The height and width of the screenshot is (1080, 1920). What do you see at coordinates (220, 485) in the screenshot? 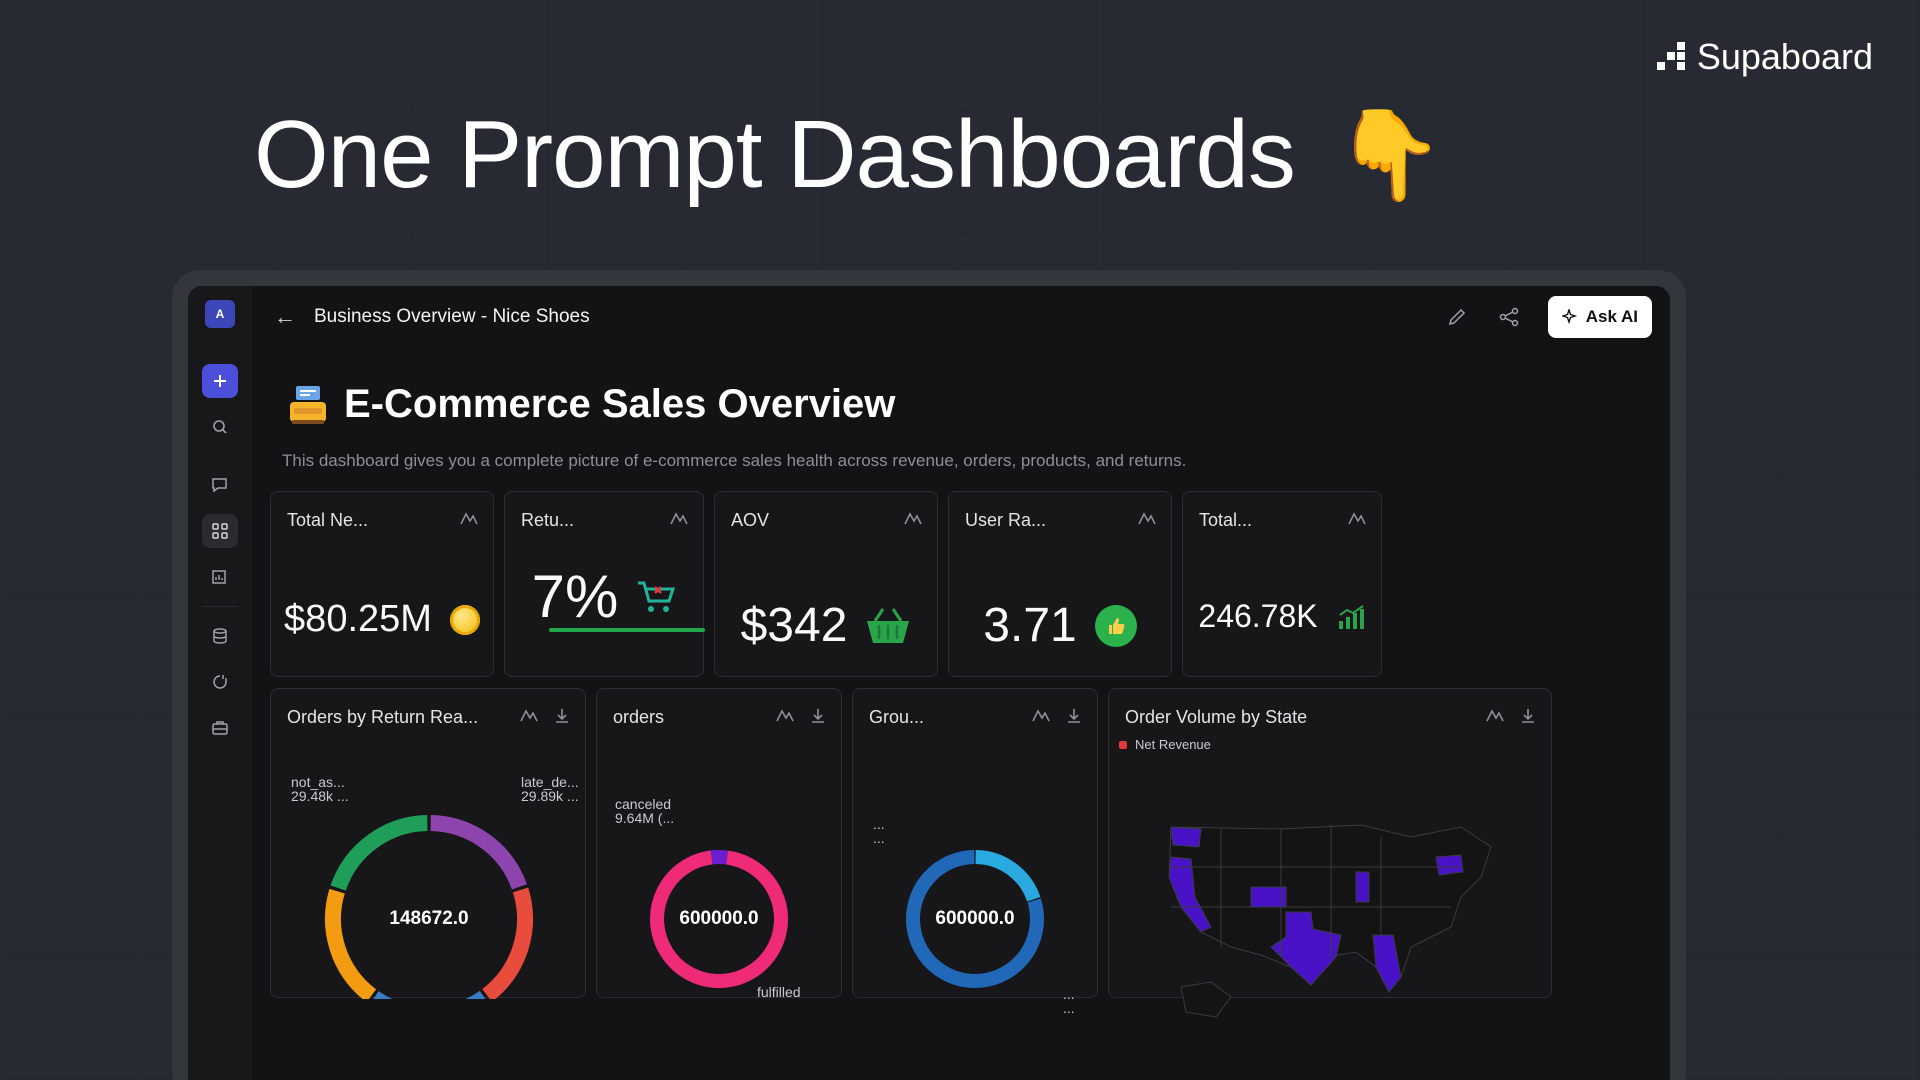
I see `chat-button` at bounding box center [220, 485].